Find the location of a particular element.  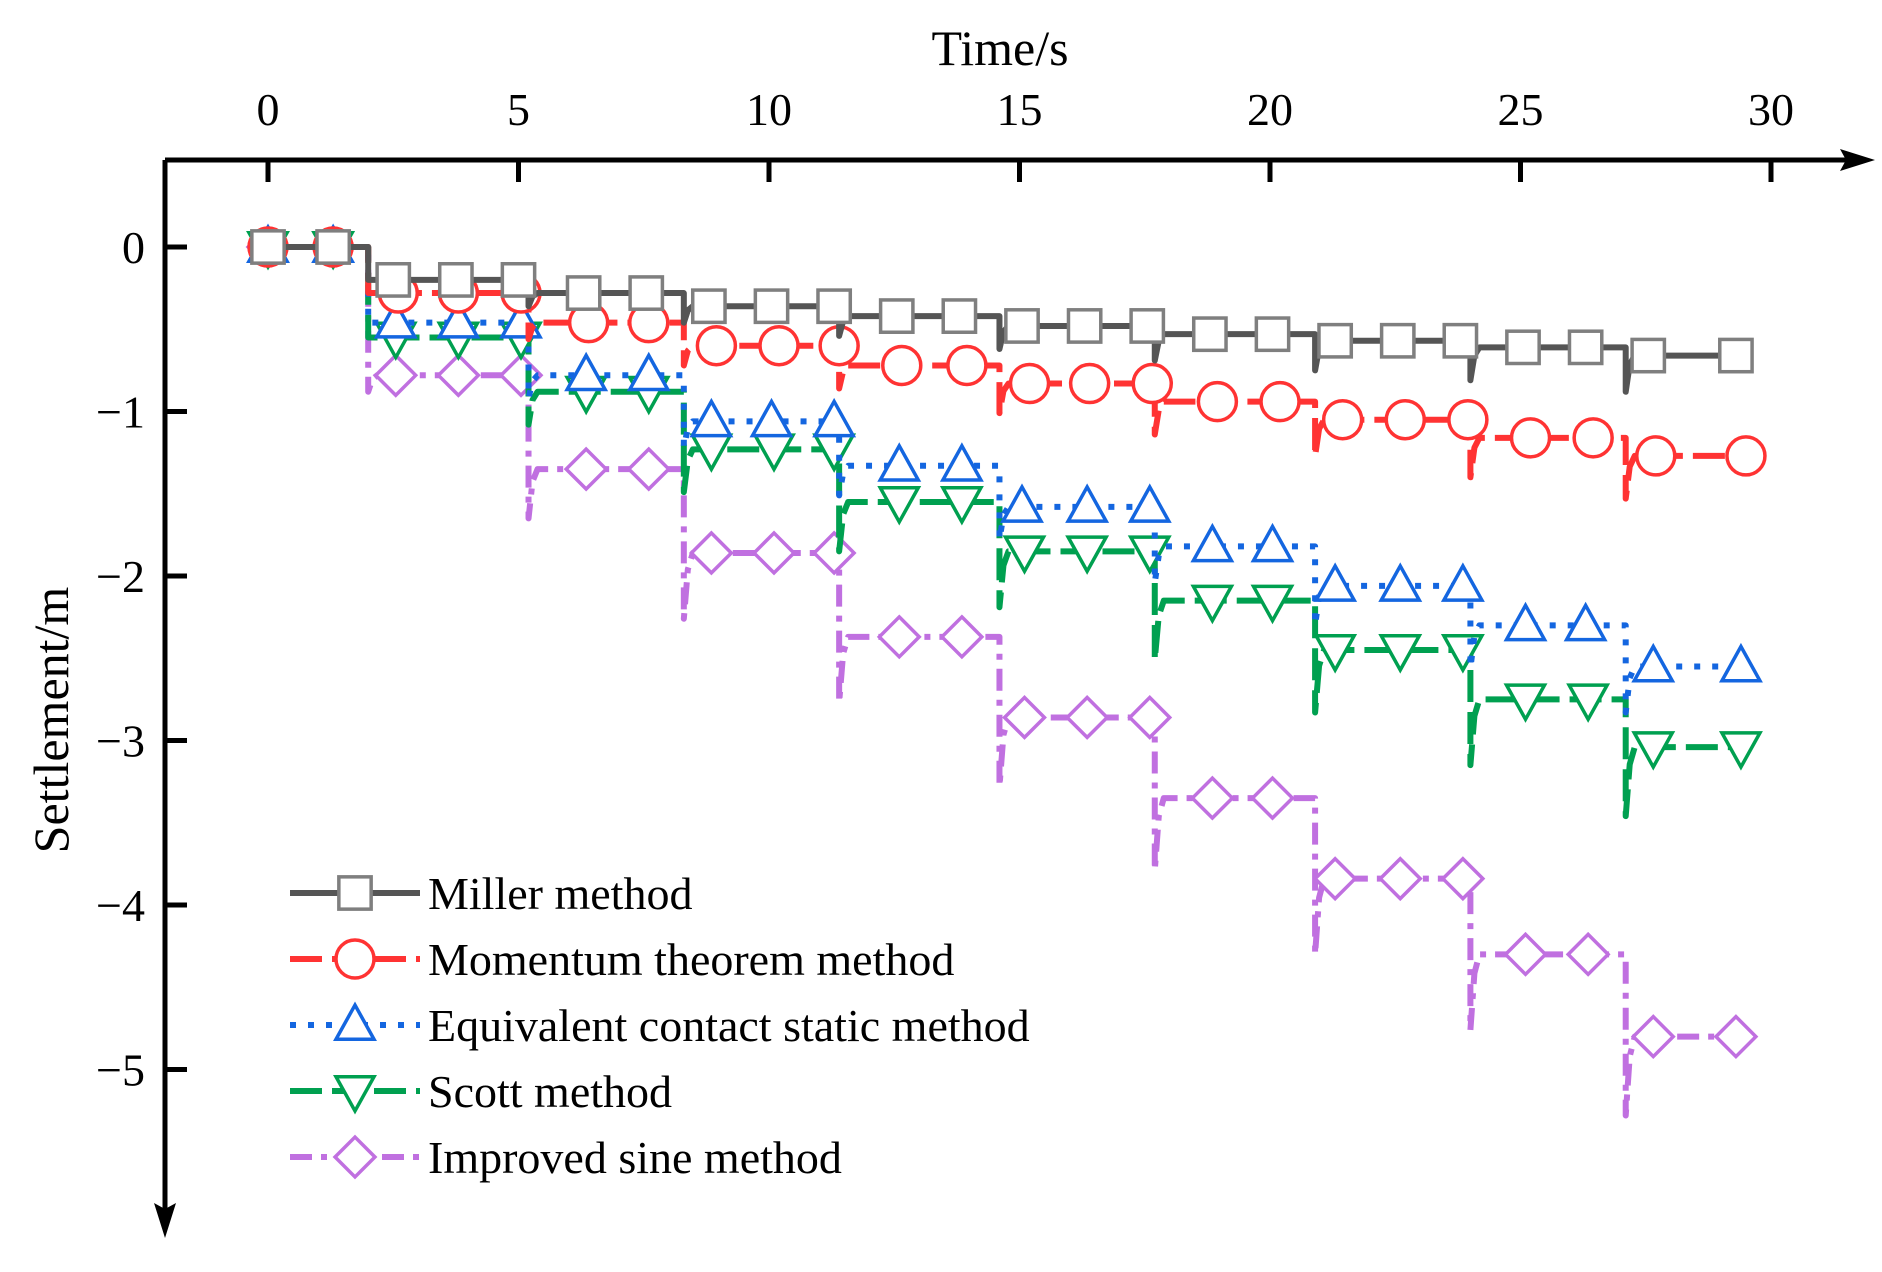

legend-label: Momentum theorem method is located at coordinates (691, 959).